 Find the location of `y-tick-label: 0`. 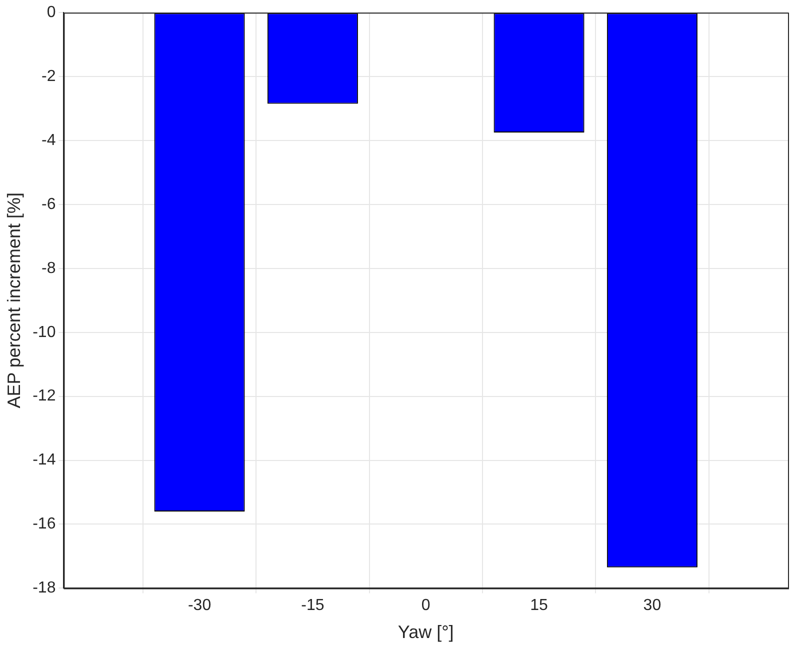

y-tick-label: 0 is located at coordinates (51, 13).